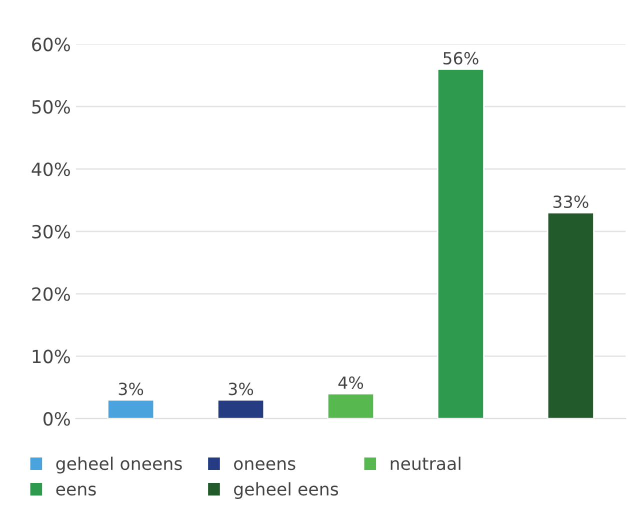 Image resolution: width=632 pixels, height=520 pixels. I want to click on legend-label: oneens, so click(265, 465).